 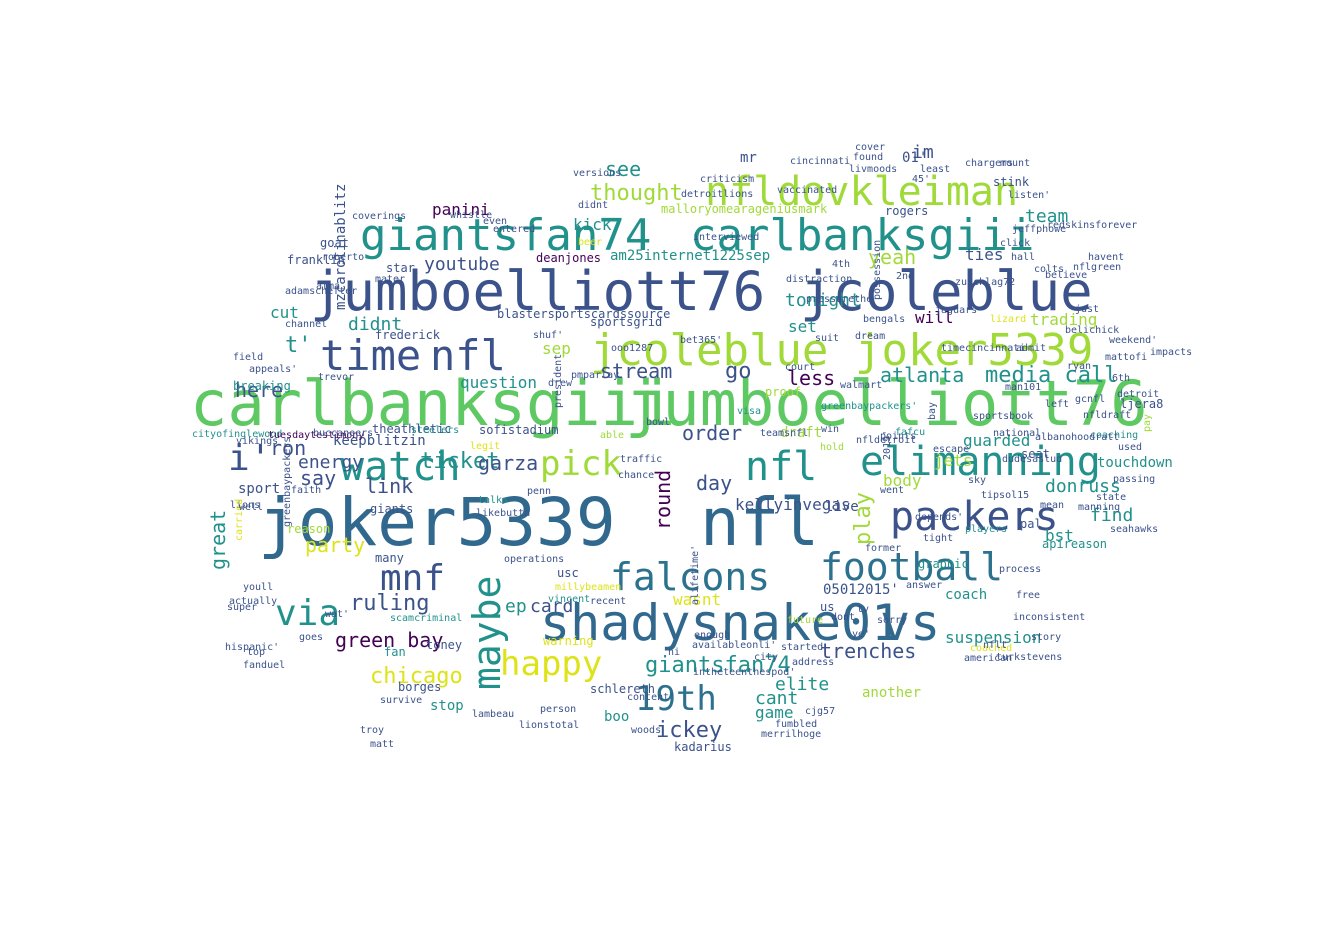 I want to click on word-cloud-word: mean, so click(x=1052, y=505).